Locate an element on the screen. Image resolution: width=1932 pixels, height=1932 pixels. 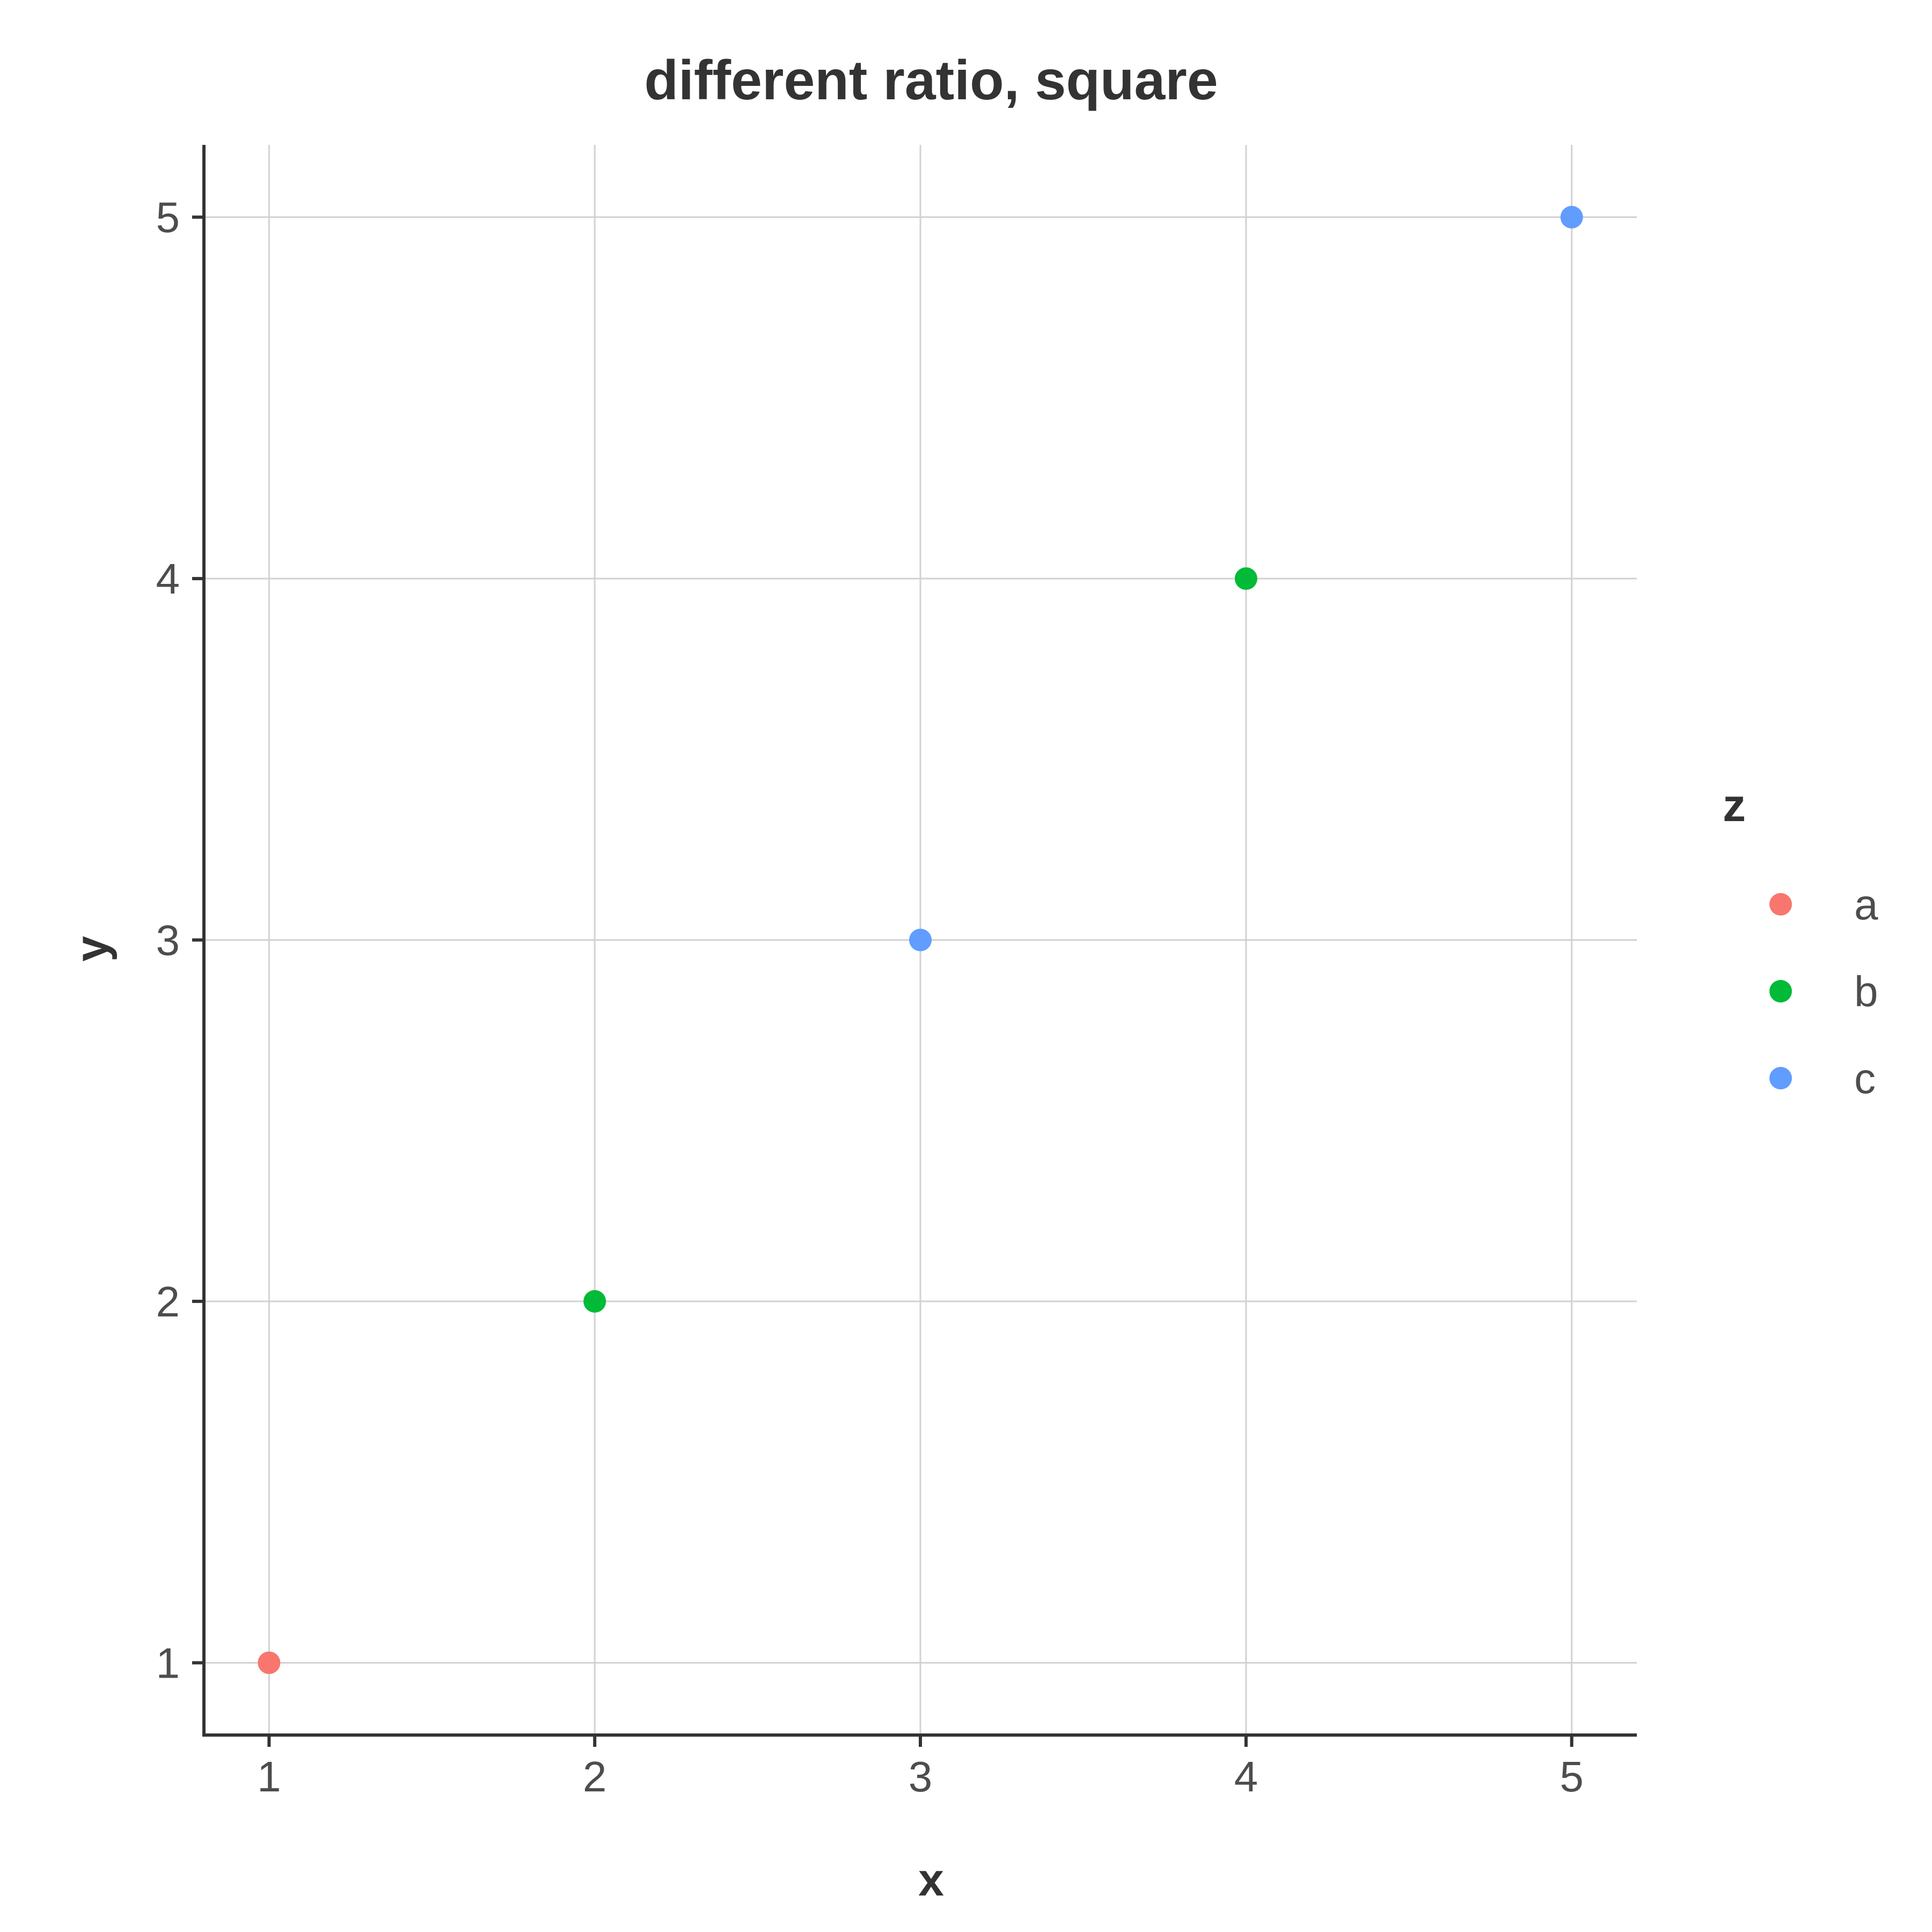
legend-key-b is located at coordinates (1780, 991).